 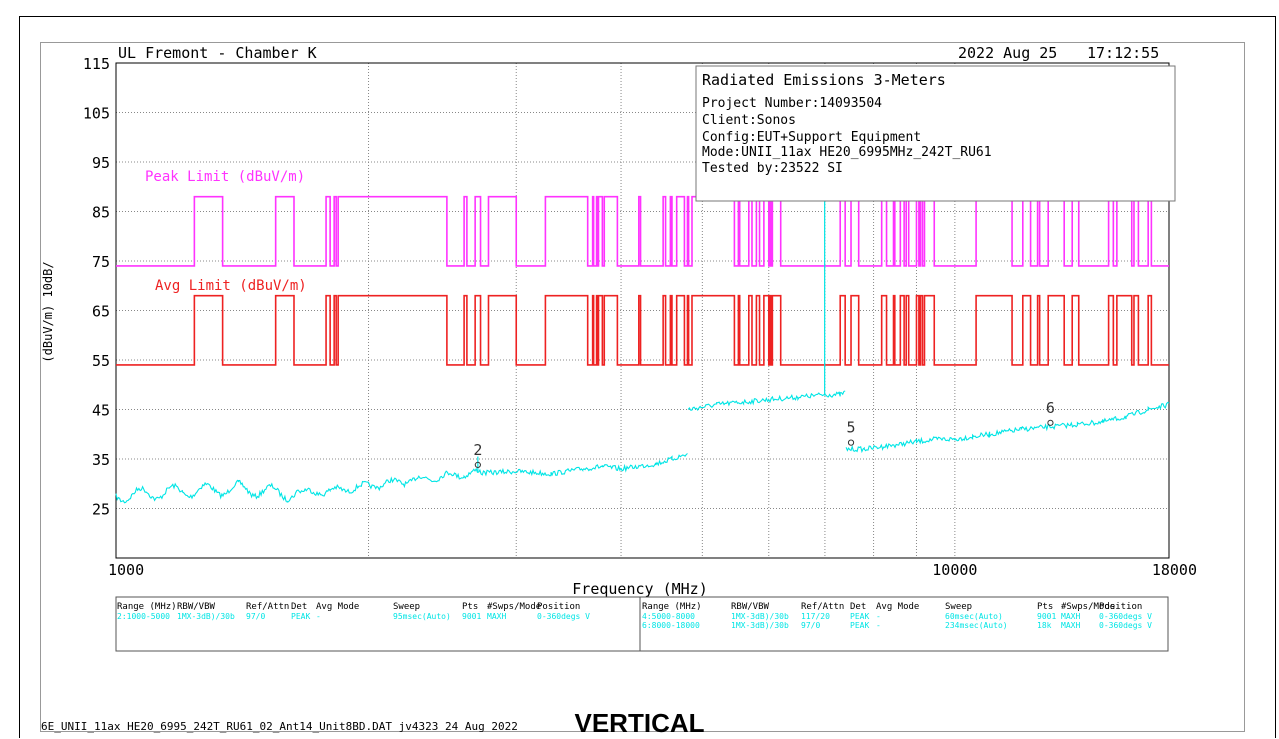 What do you see at coordinates (96, 114) in the screenshot?
I see `y-tick-label: 105` at bounding box center [96, 114].